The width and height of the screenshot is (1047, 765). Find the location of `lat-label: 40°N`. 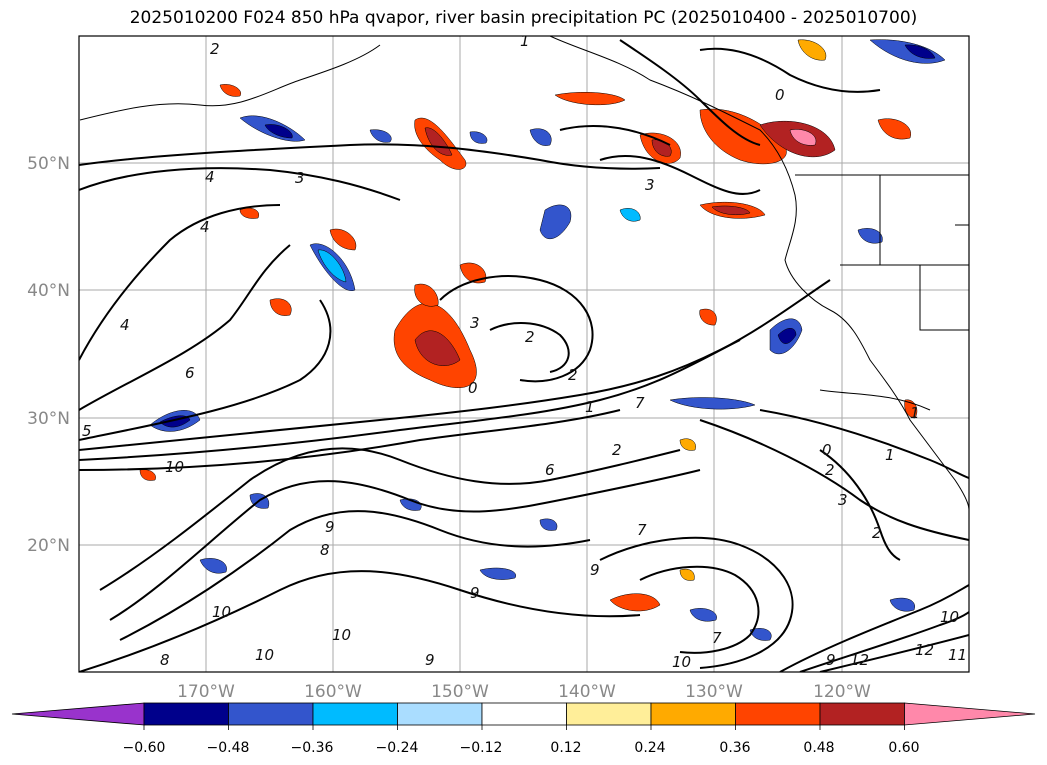

lat-label: 40°N is located at coordinates (48, 291).